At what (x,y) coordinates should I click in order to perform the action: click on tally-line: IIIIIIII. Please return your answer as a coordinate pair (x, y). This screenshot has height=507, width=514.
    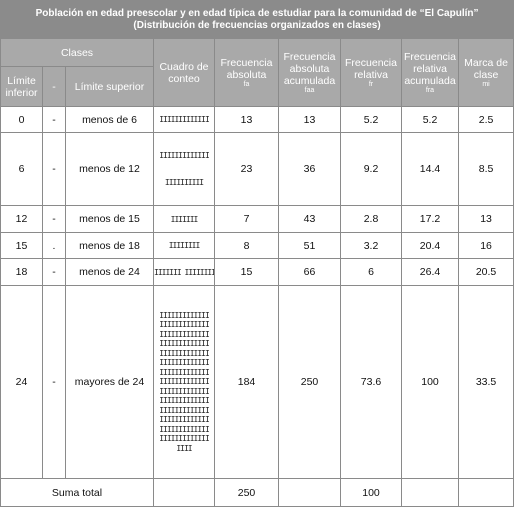
    Looking at the image, I should click on (184, 245).